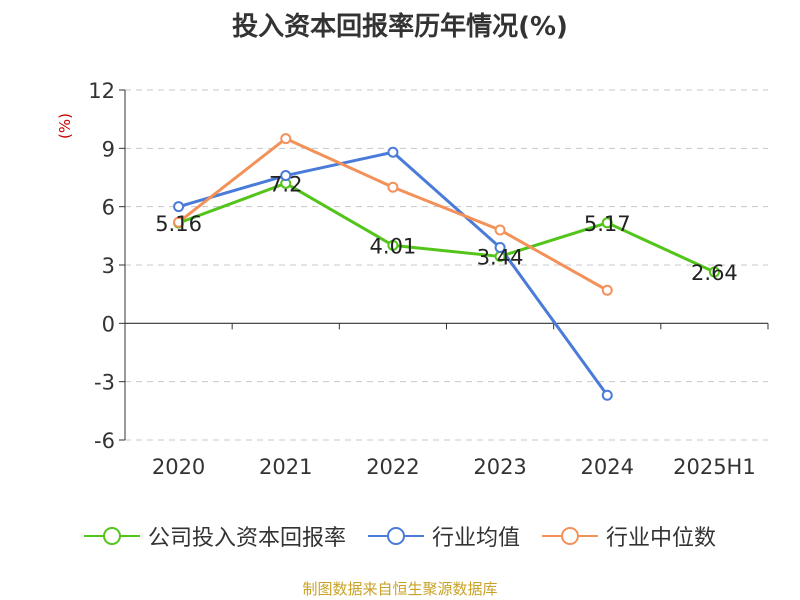  I want to click on x-tick-label: 2022, so click(392, 467).